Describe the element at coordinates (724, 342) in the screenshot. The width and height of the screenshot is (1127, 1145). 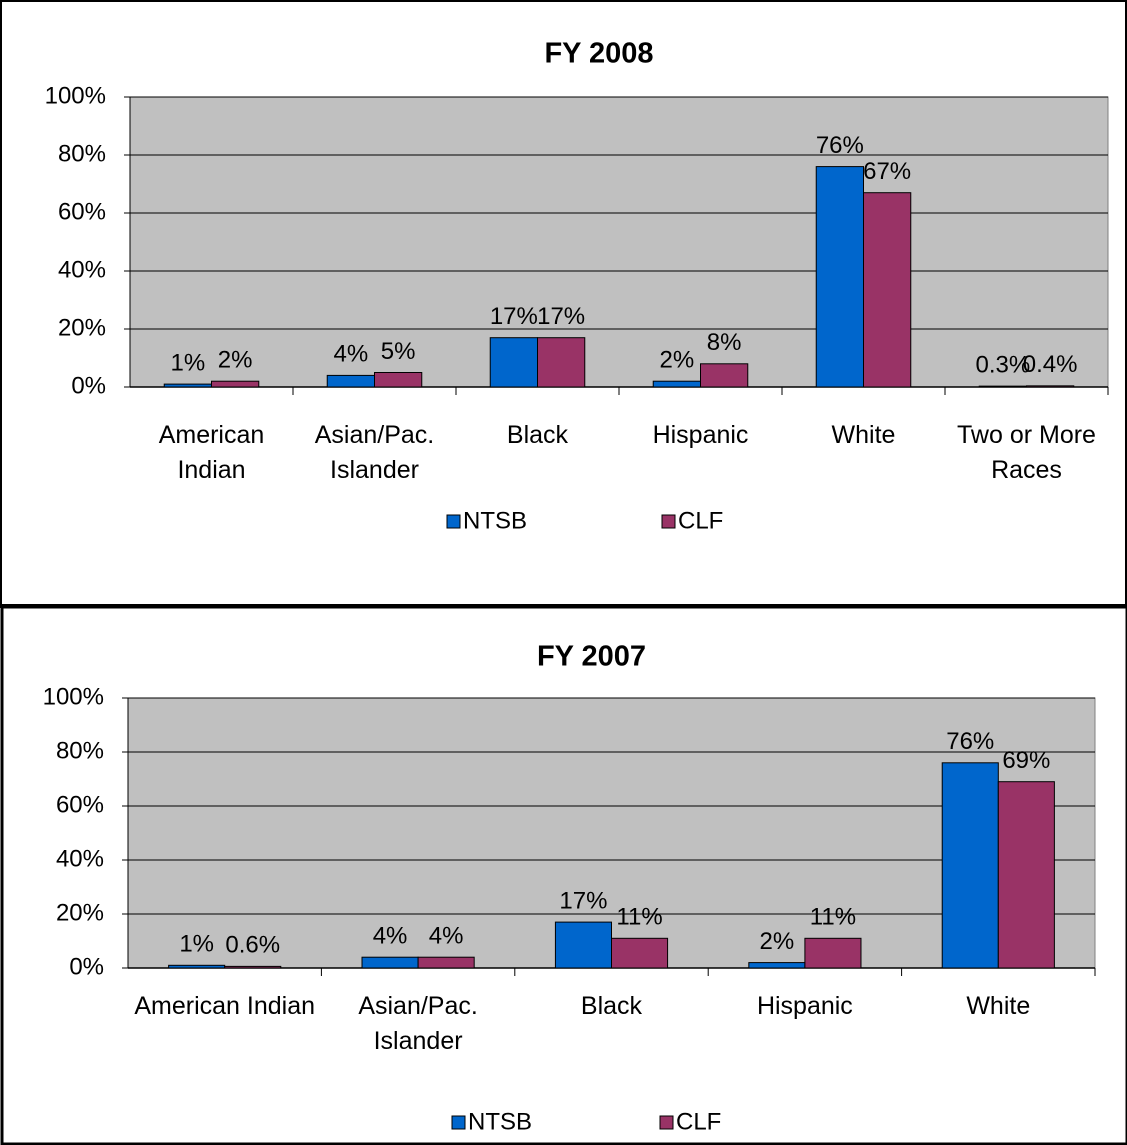
I see `data-label: 8%` at that location.